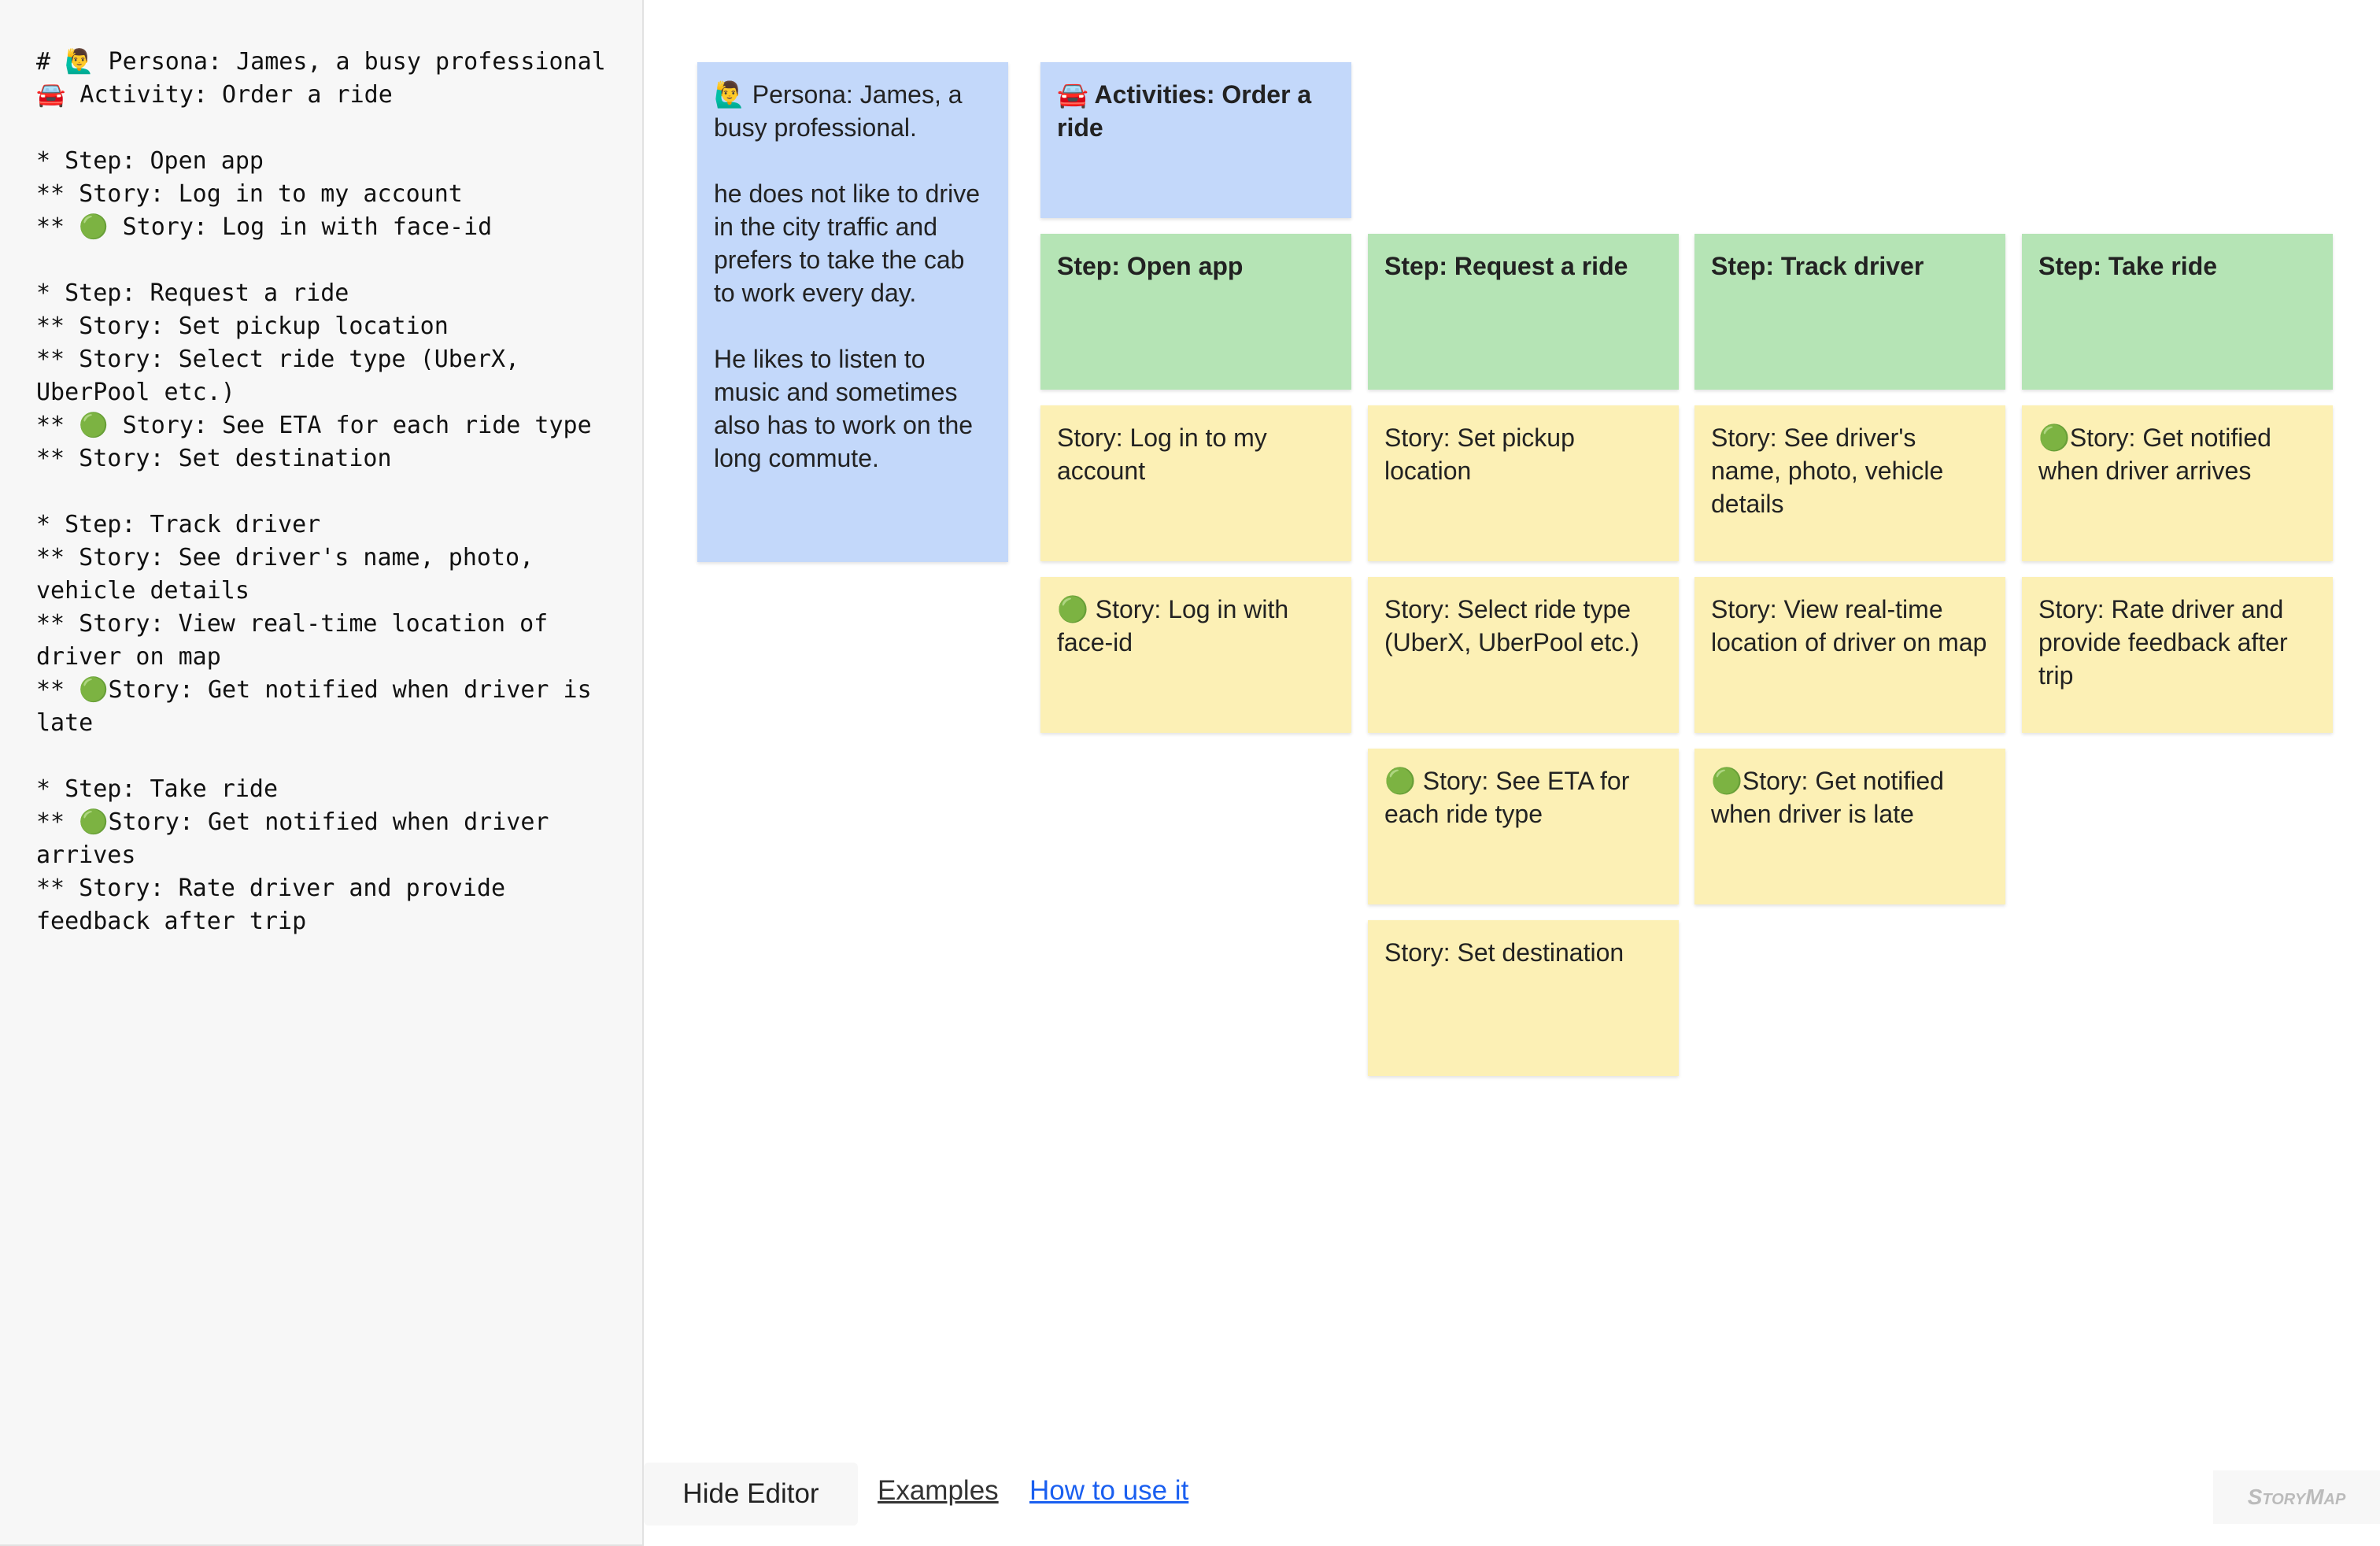  I want to click on story-card: Story: Log in to my account, so click(1195, 483).